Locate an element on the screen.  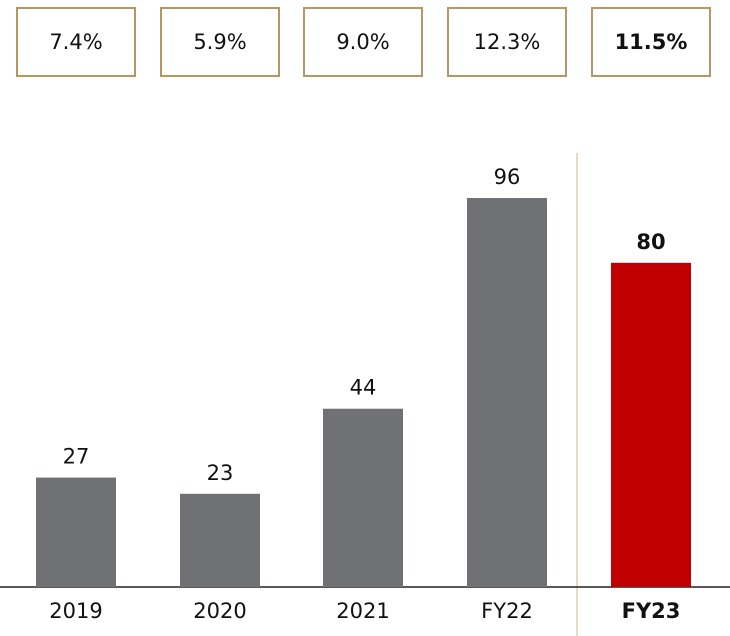
annotation: 12.3% is located at coordinates (507, 42).